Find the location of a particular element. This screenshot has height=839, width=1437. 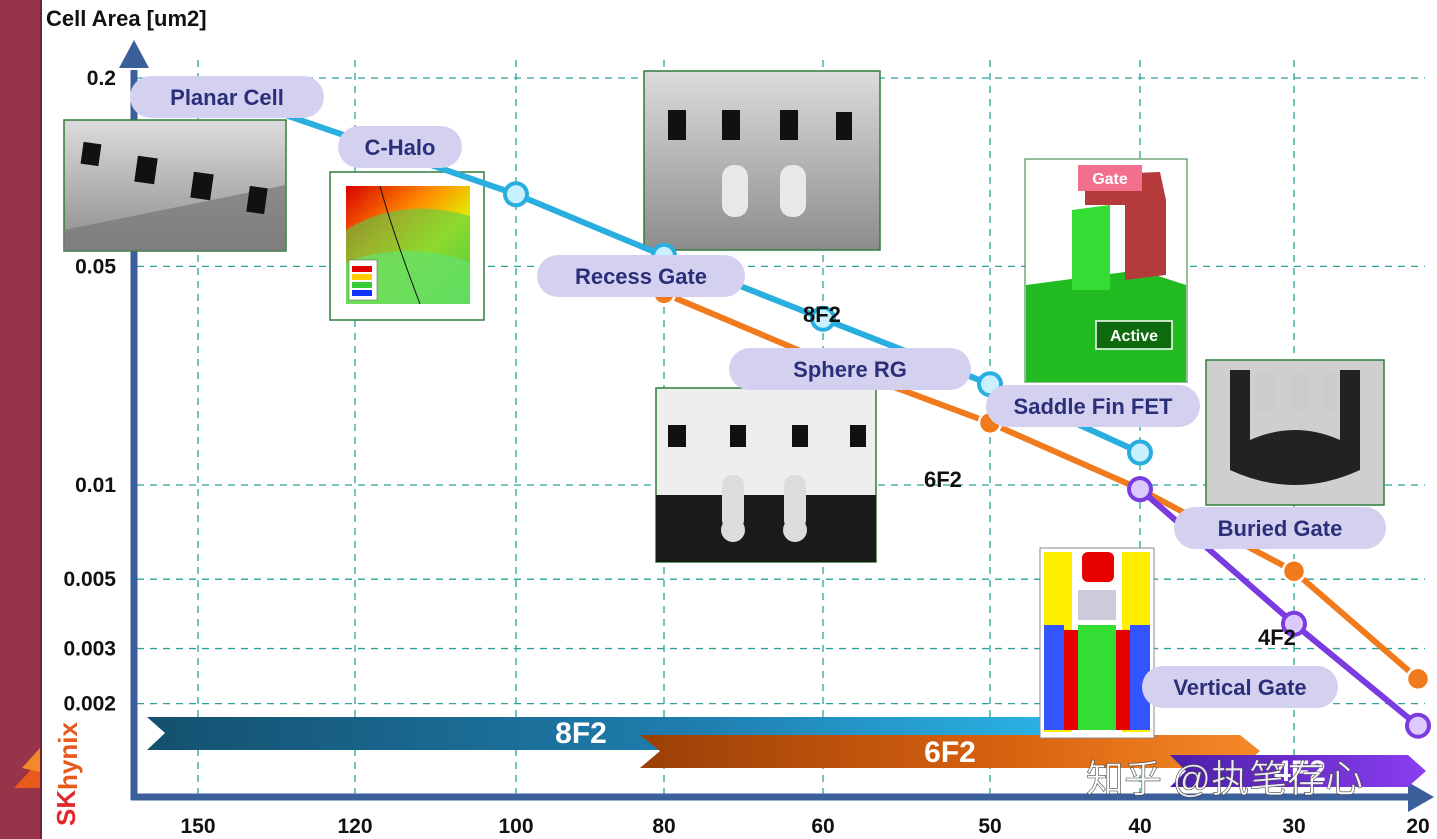

tech-label-buried-gate: Buried Gate is located at coordinates (1280, 528).